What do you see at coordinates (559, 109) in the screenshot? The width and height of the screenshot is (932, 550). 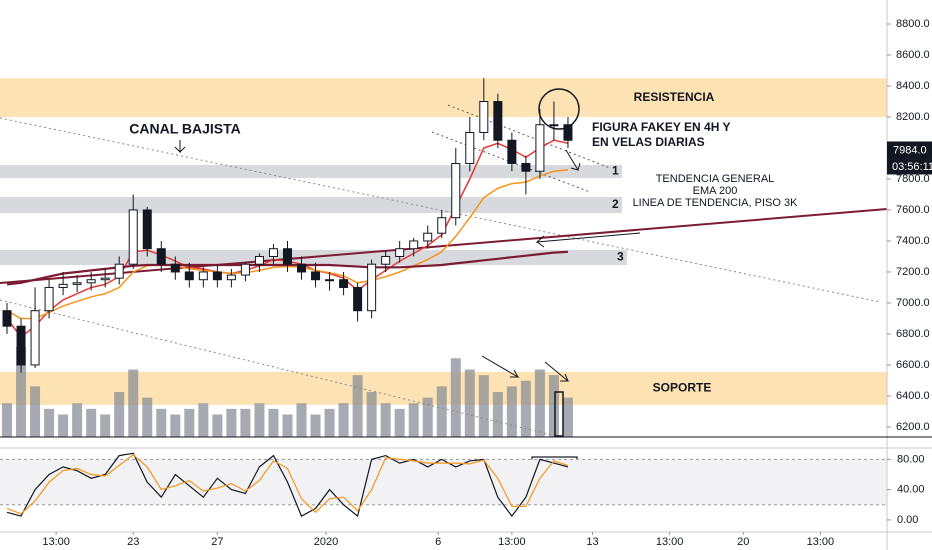 I see `circle-marker` at bounding box center [559, 109].